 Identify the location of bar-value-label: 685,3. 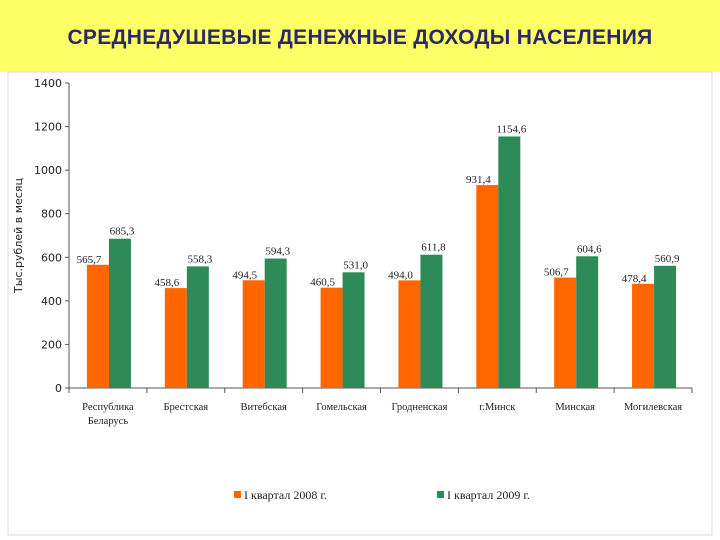
(122, 232).